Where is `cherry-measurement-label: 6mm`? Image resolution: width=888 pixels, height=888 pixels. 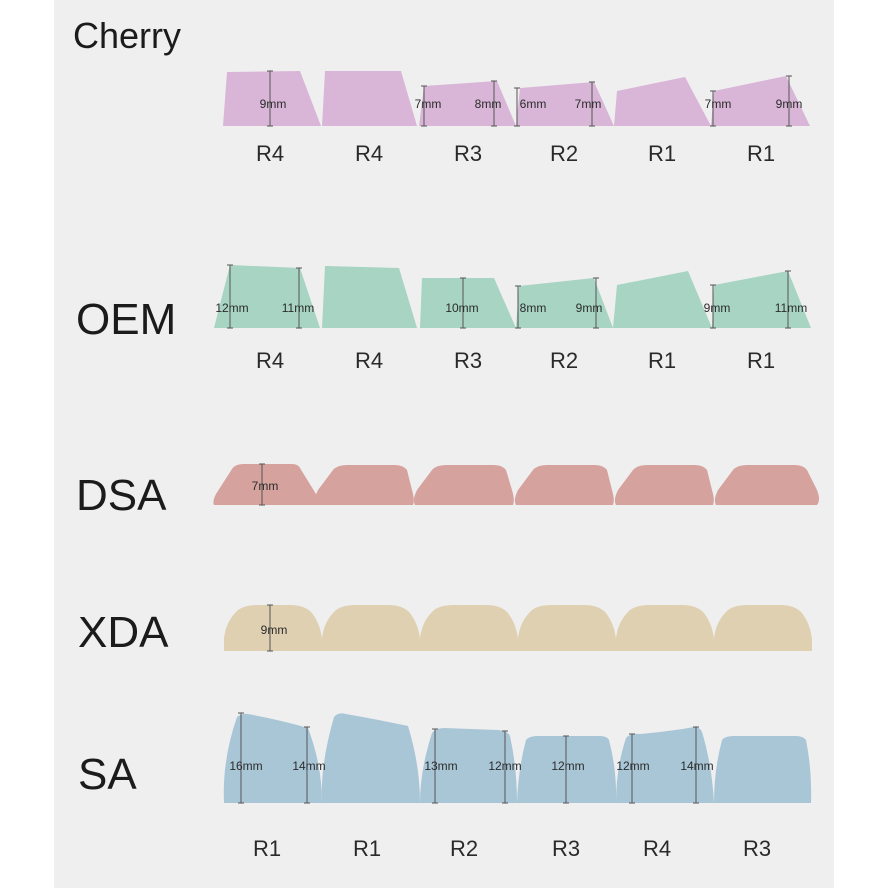 cherry-measurement-label: 6mm is located at coordinates (533, 104).